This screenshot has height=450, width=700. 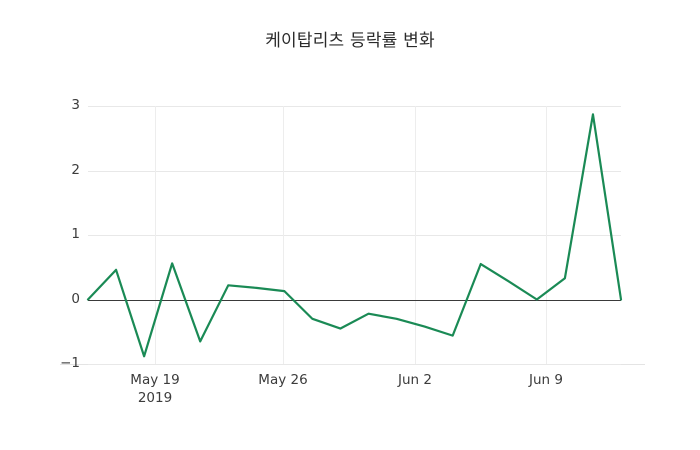 What do you see at coordinates (283, 235) in the screenshot?
I see `gridline-x-may26` at bounding box center [283, 235].